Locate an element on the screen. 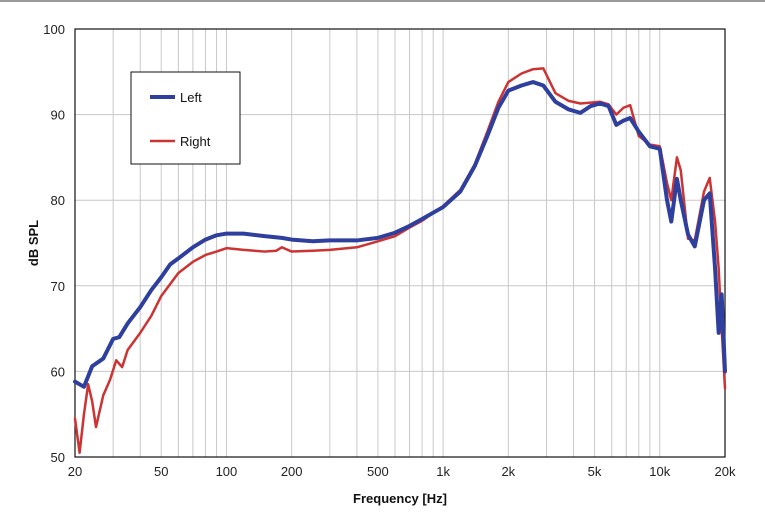  y-axis-title: dB SPL is located at coordinates (33, 243).